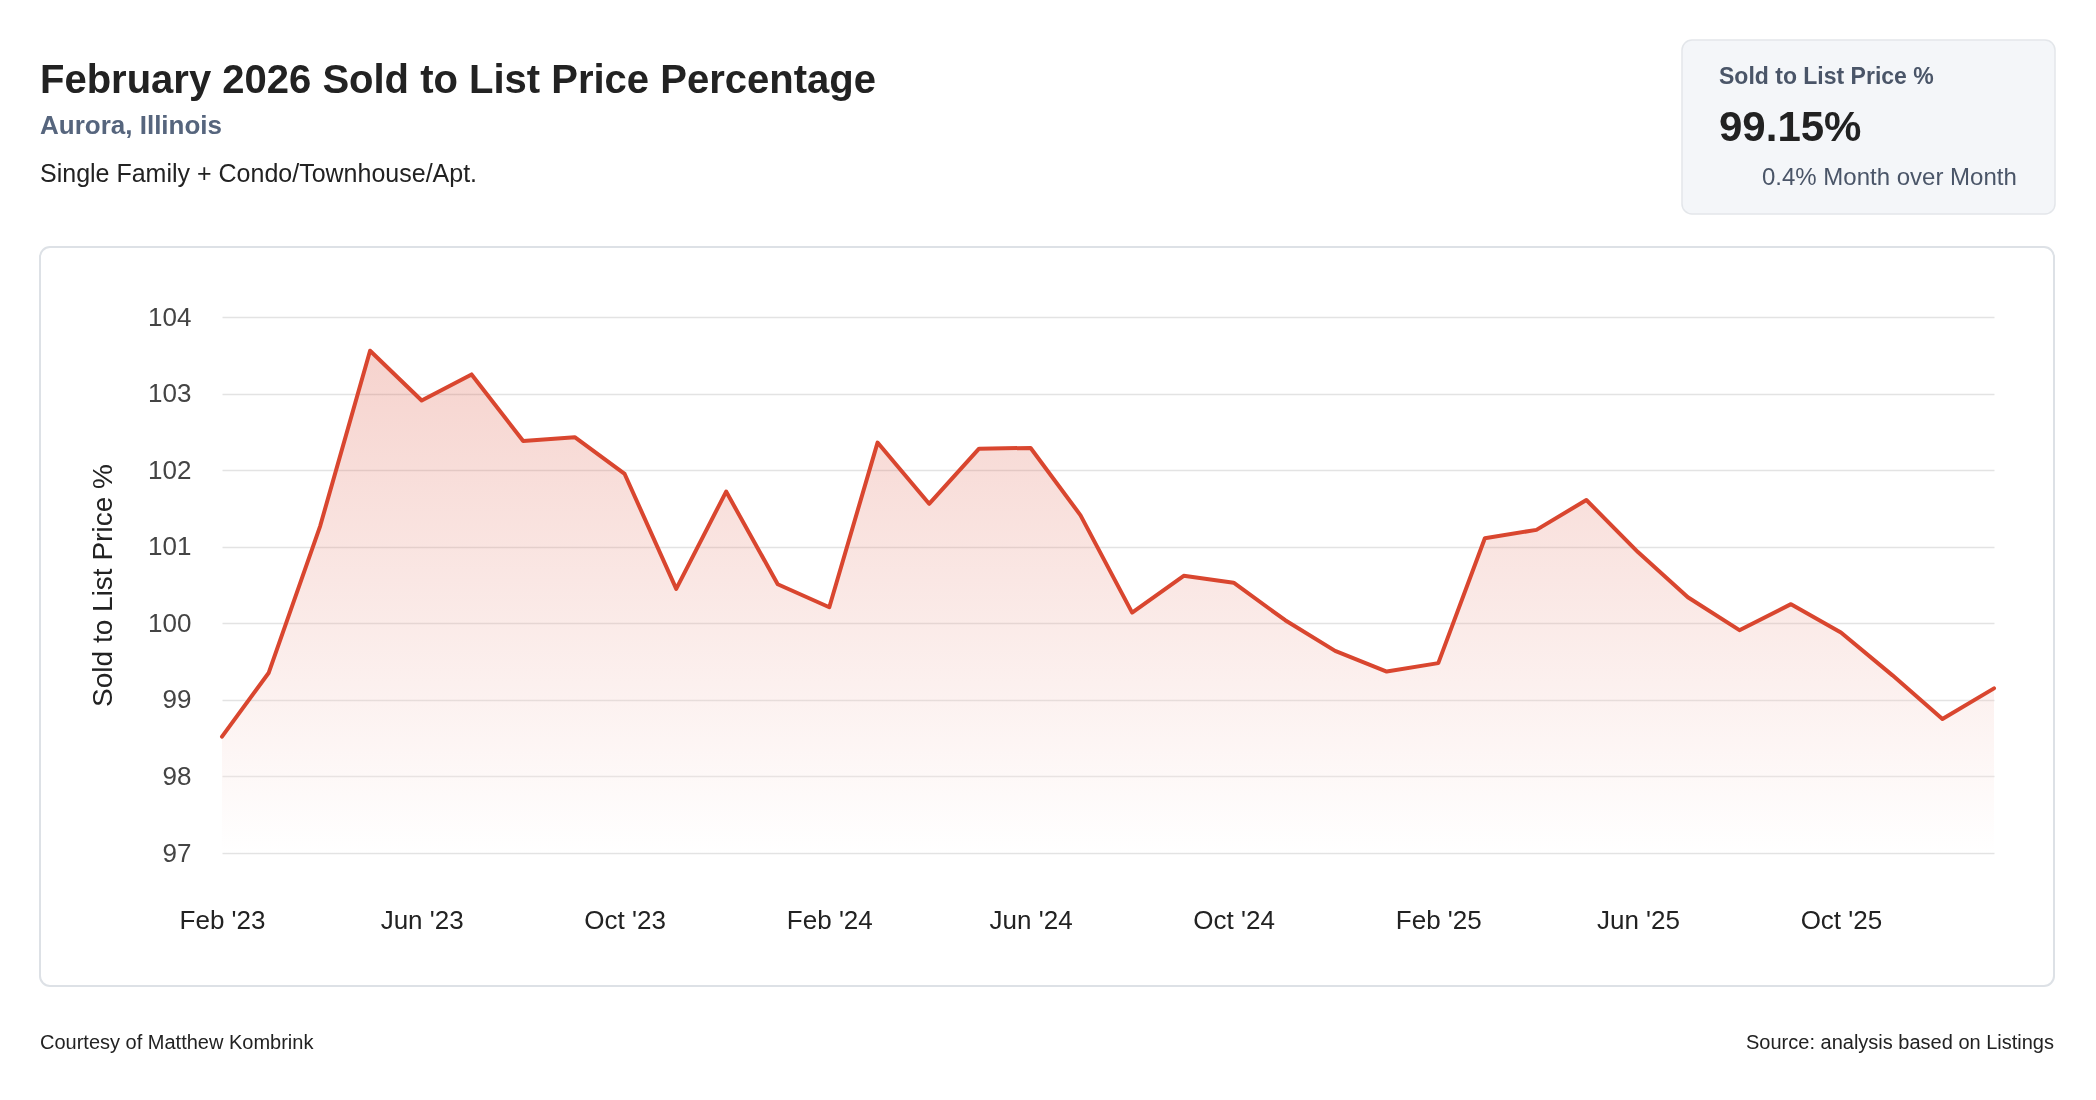  Describe the element at coordinates (1638, 919) in the screenshot. I see `x-tick-label: Jun '25` at that location.